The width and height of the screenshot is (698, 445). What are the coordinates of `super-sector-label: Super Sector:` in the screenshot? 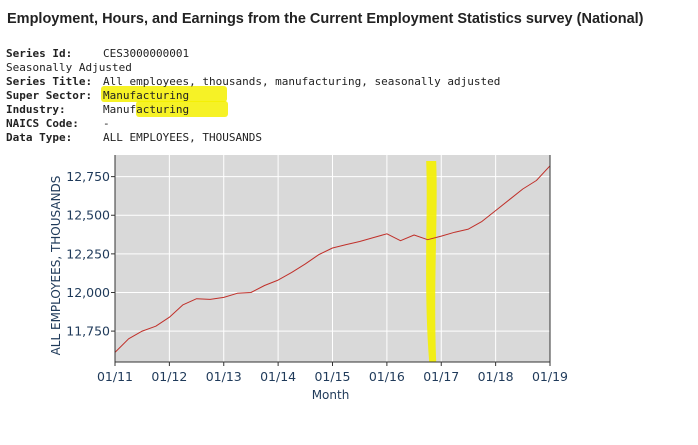 It's located at (49, 95).